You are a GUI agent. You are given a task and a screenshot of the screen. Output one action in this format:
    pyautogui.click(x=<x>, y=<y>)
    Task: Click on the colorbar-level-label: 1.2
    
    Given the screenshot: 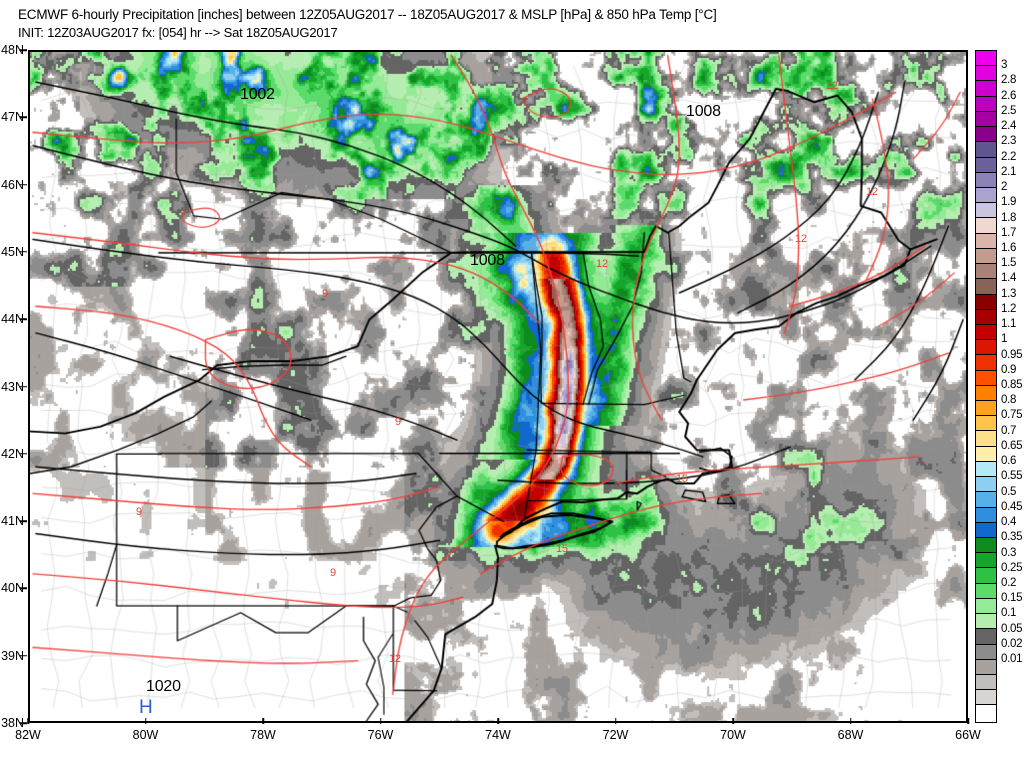 What is the action you would take?
    pyautogui.click(x=1009, y=308)
    